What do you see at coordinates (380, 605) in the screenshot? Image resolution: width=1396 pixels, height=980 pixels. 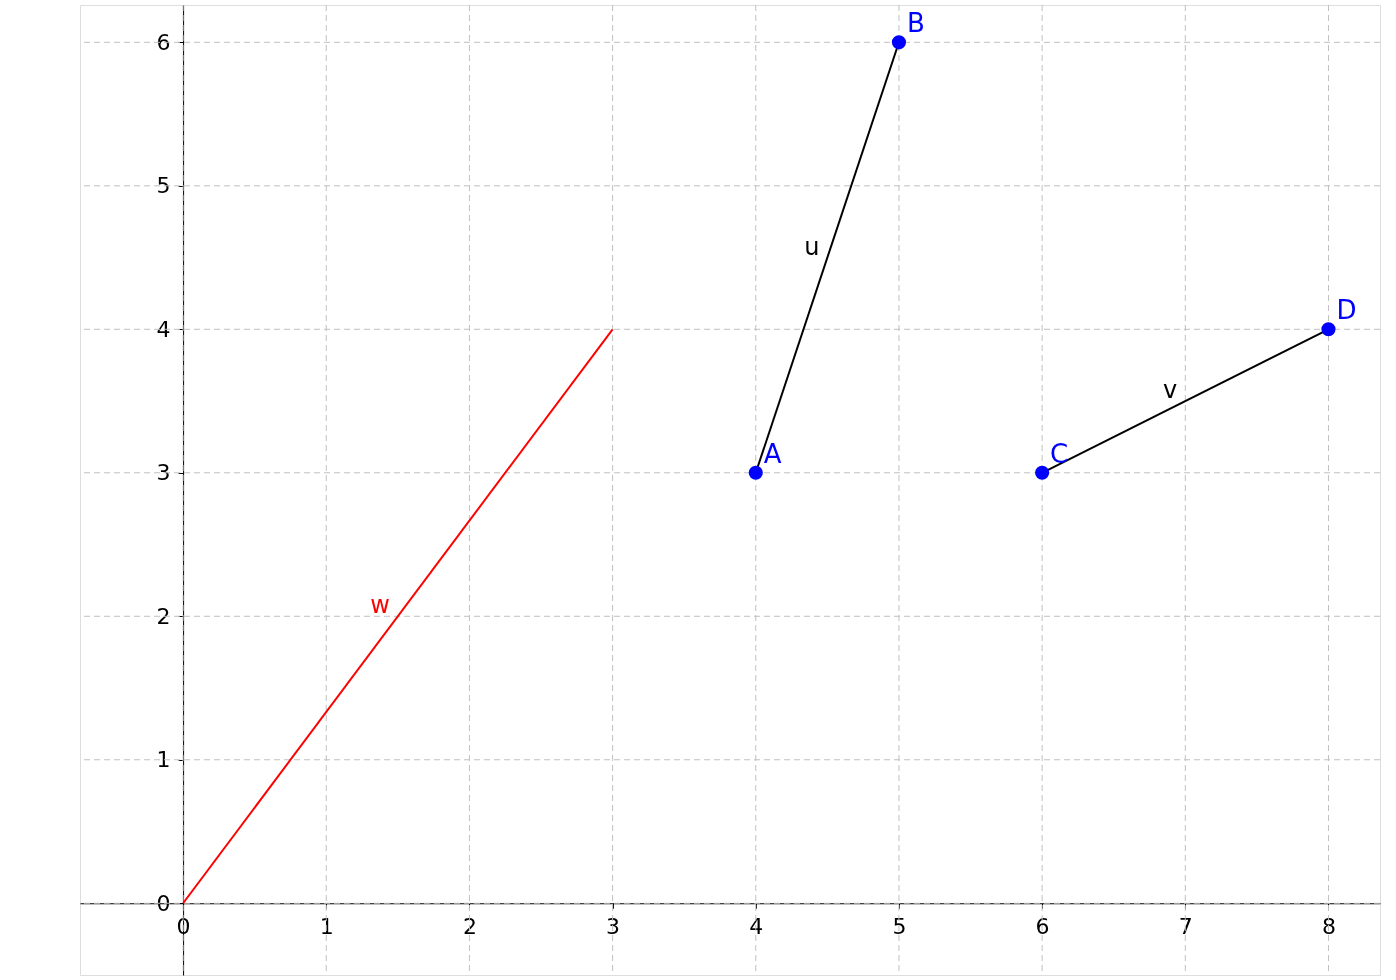 I see `series-label: w` at bounding box center [380, 605].